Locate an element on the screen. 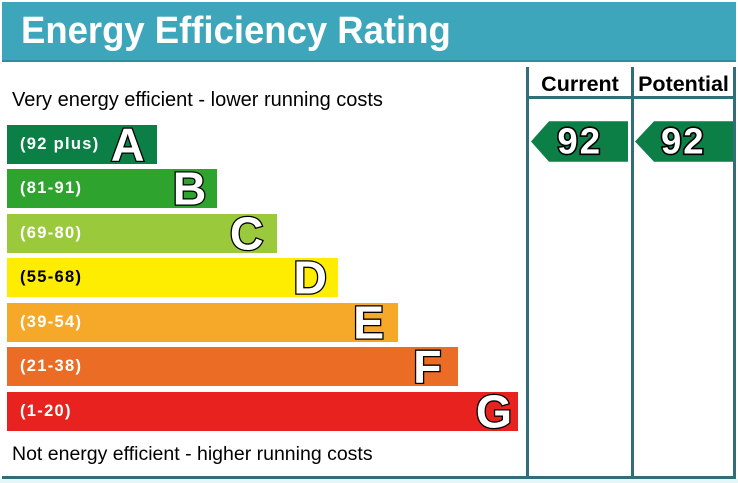  svg-text: D is located at coordinates (310, 277).